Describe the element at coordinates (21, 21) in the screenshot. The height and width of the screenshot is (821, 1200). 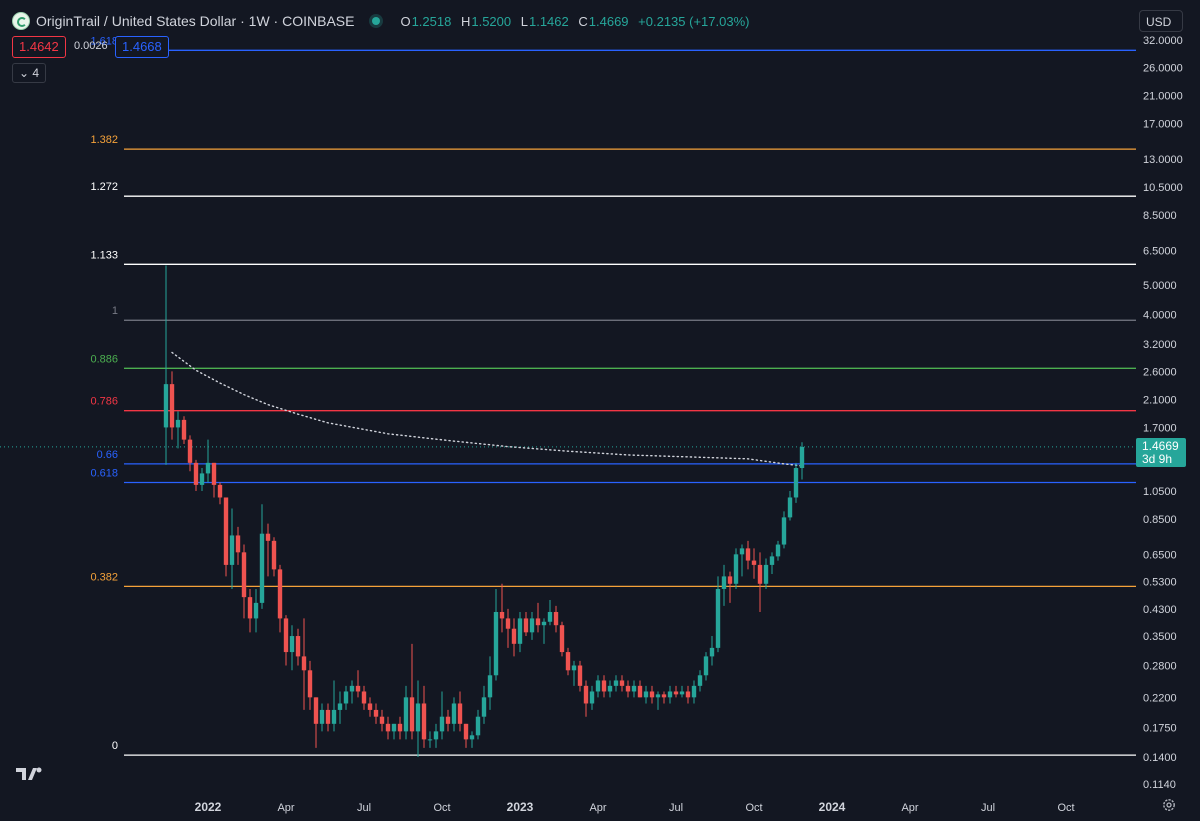
I see `origintrail-logo-icon` at that location.